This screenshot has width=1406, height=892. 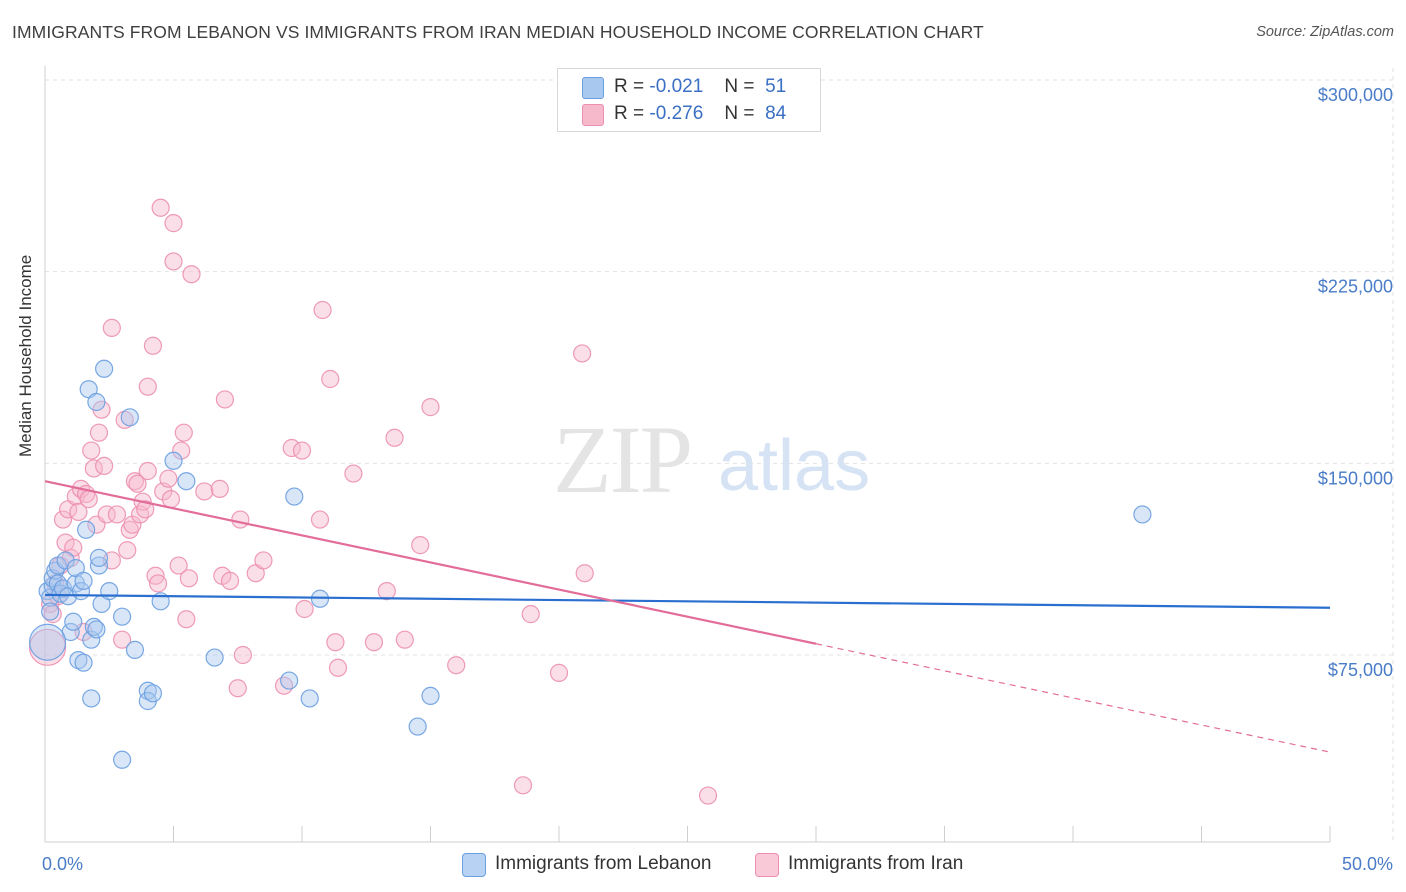 What do you see at coordinates (689, 100) in the screenshot?
I see `correlation-legend: R = -0.021 N = 51 R = -0.276 N = 84` at bounding box center [689, 100].